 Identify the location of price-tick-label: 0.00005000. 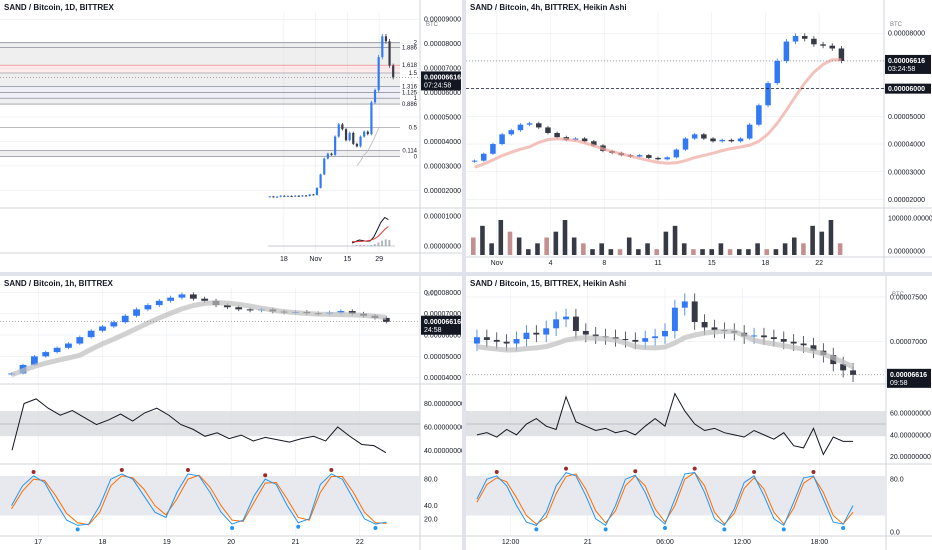
(442, 118).